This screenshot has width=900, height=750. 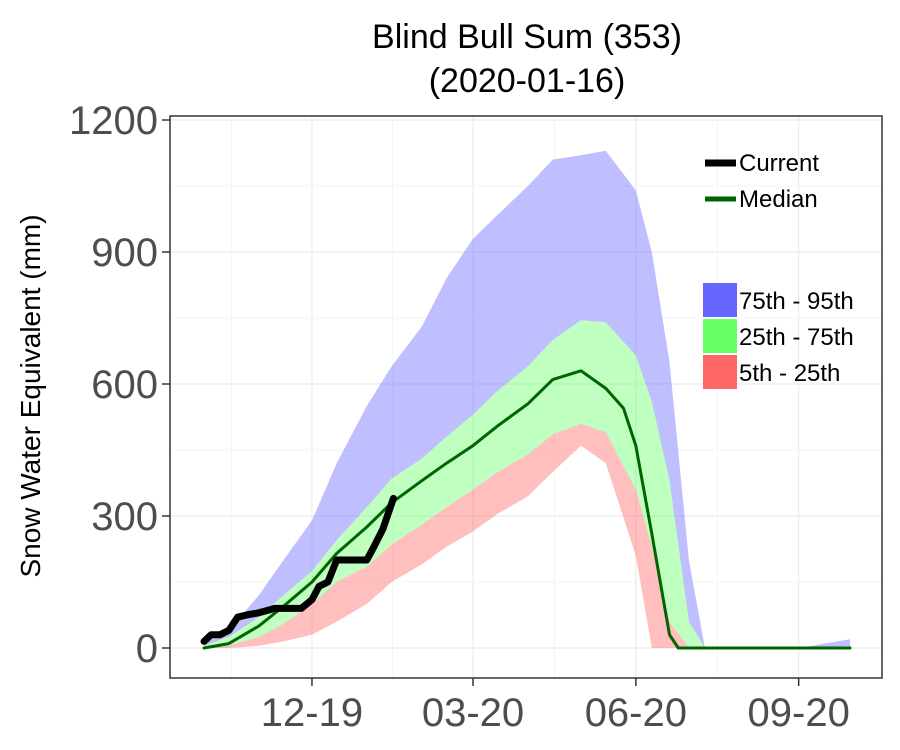 I want to click on y-tick-label: 900, so click(x=124, y=253).